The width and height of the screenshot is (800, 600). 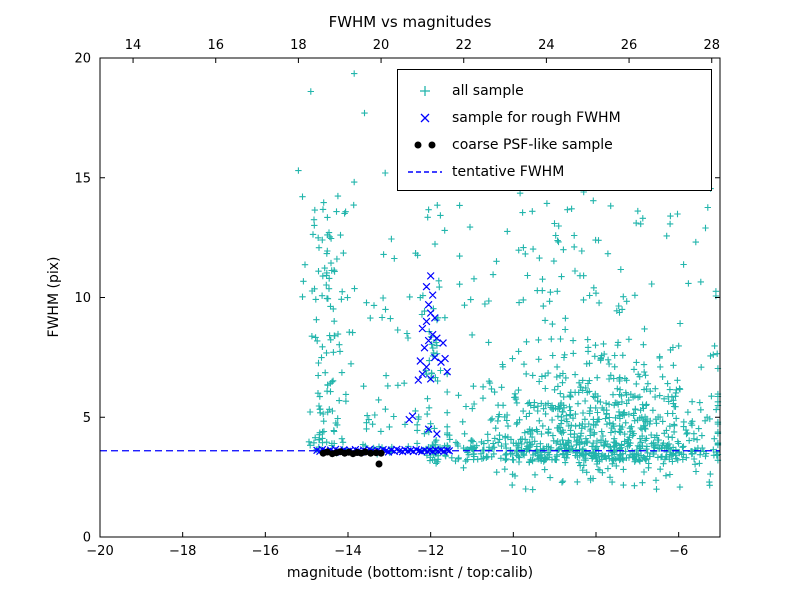 I want to click on top-tick-label: 26, so click(x=629, y=45).